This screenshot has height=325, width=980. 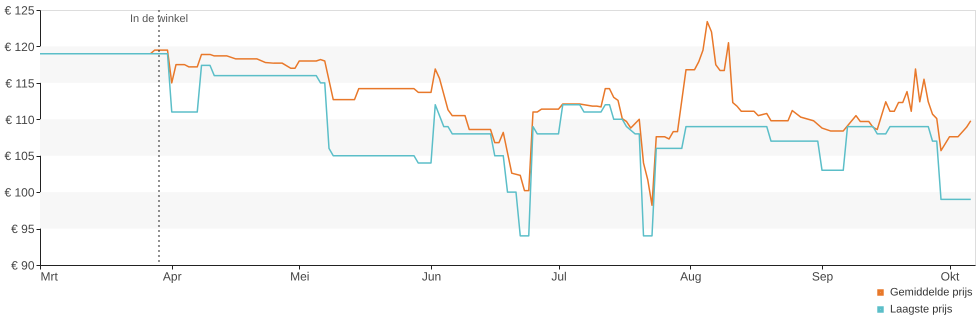 I want to click on x-tick-label: Aug, so click(x=691, y=277).